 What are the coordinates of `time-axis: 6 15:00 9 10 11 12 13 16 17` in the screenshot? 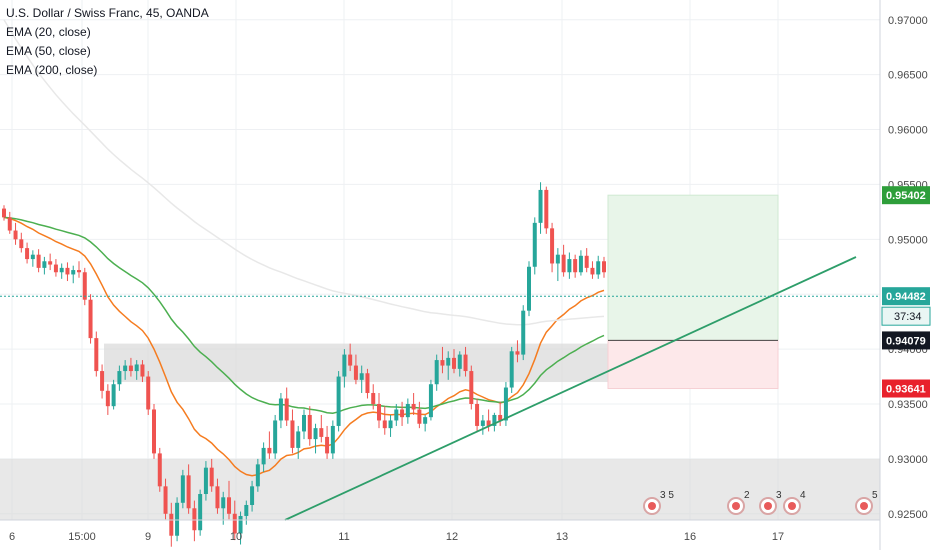 It's located at (440, 531).